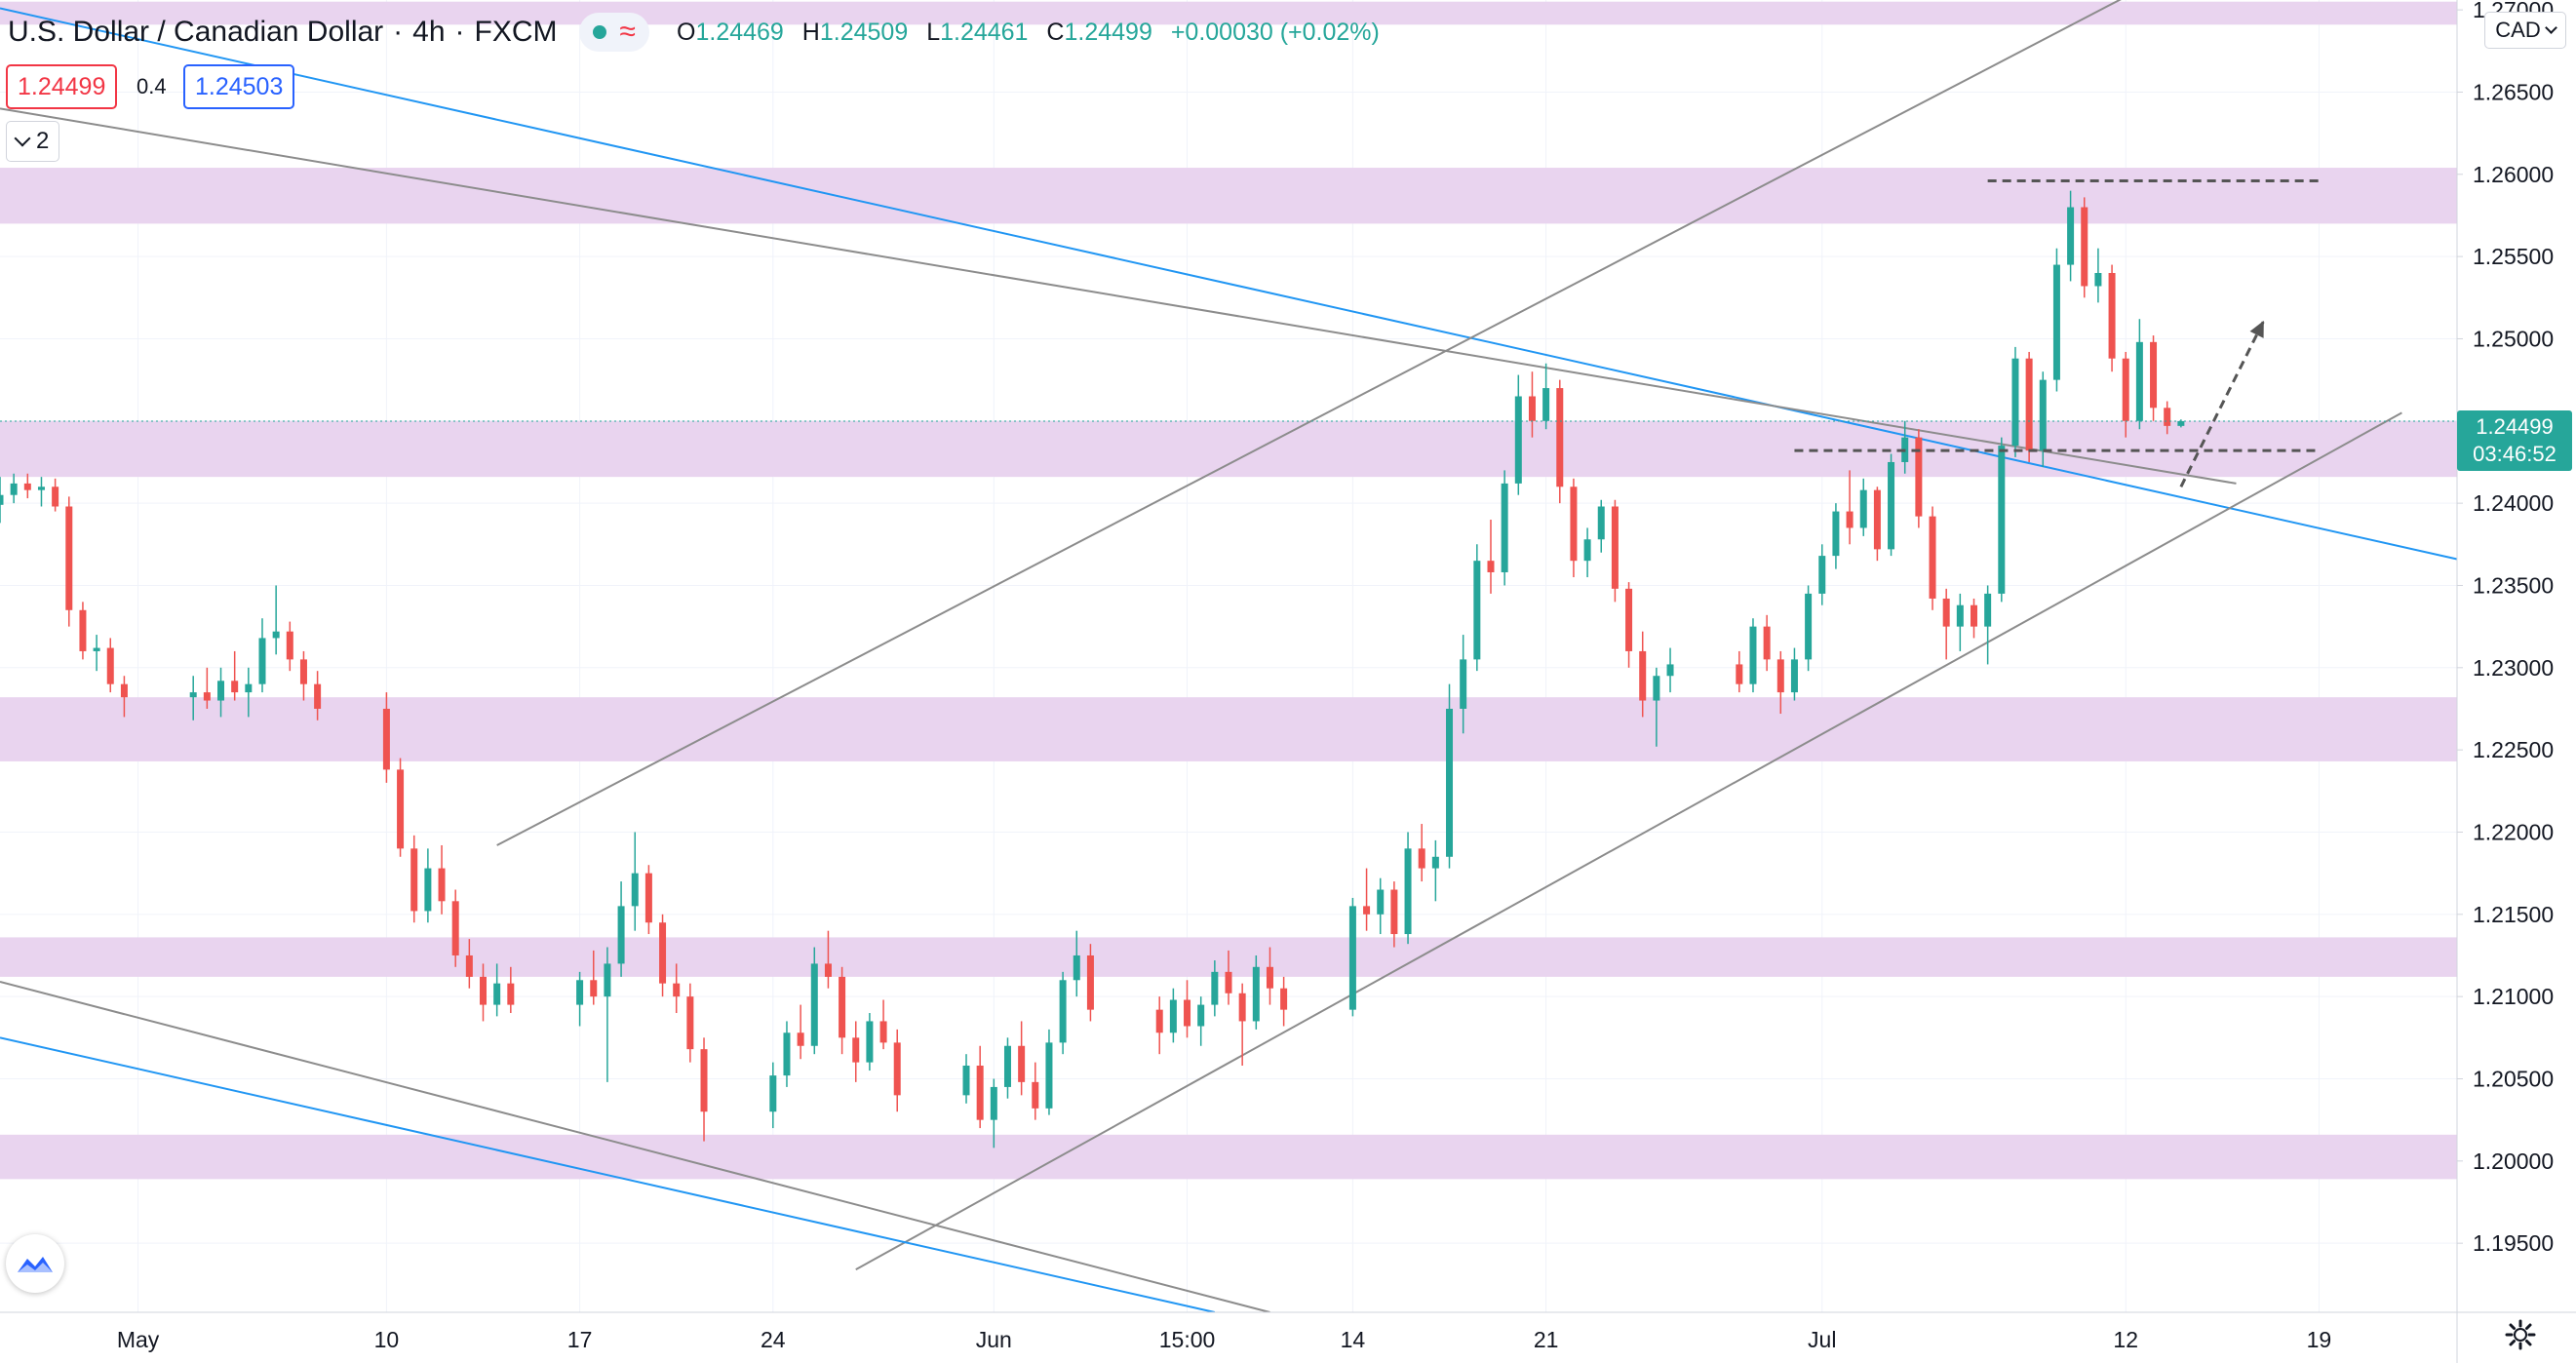 This screenshot has width=2576, height=1363. What do you see at coordinates (196, 32) in the screenshot?
I see `symbol-name: U.S. Dollar / Canadian Dollar` at bounding box center [196, 32].